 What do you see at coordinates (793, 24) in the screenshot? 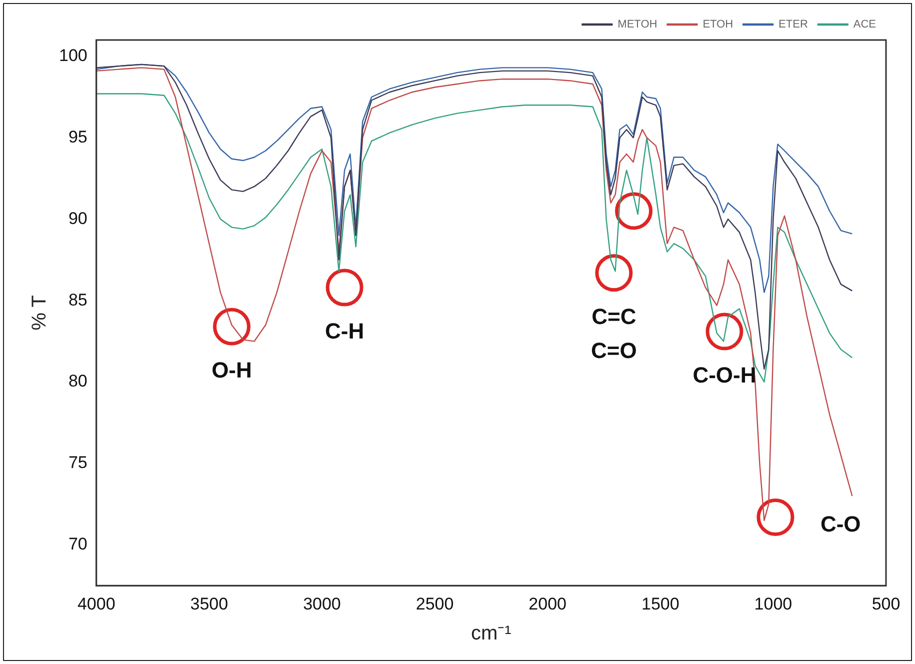
I see `legend-label: ETER` at bounding box center [793, 24].